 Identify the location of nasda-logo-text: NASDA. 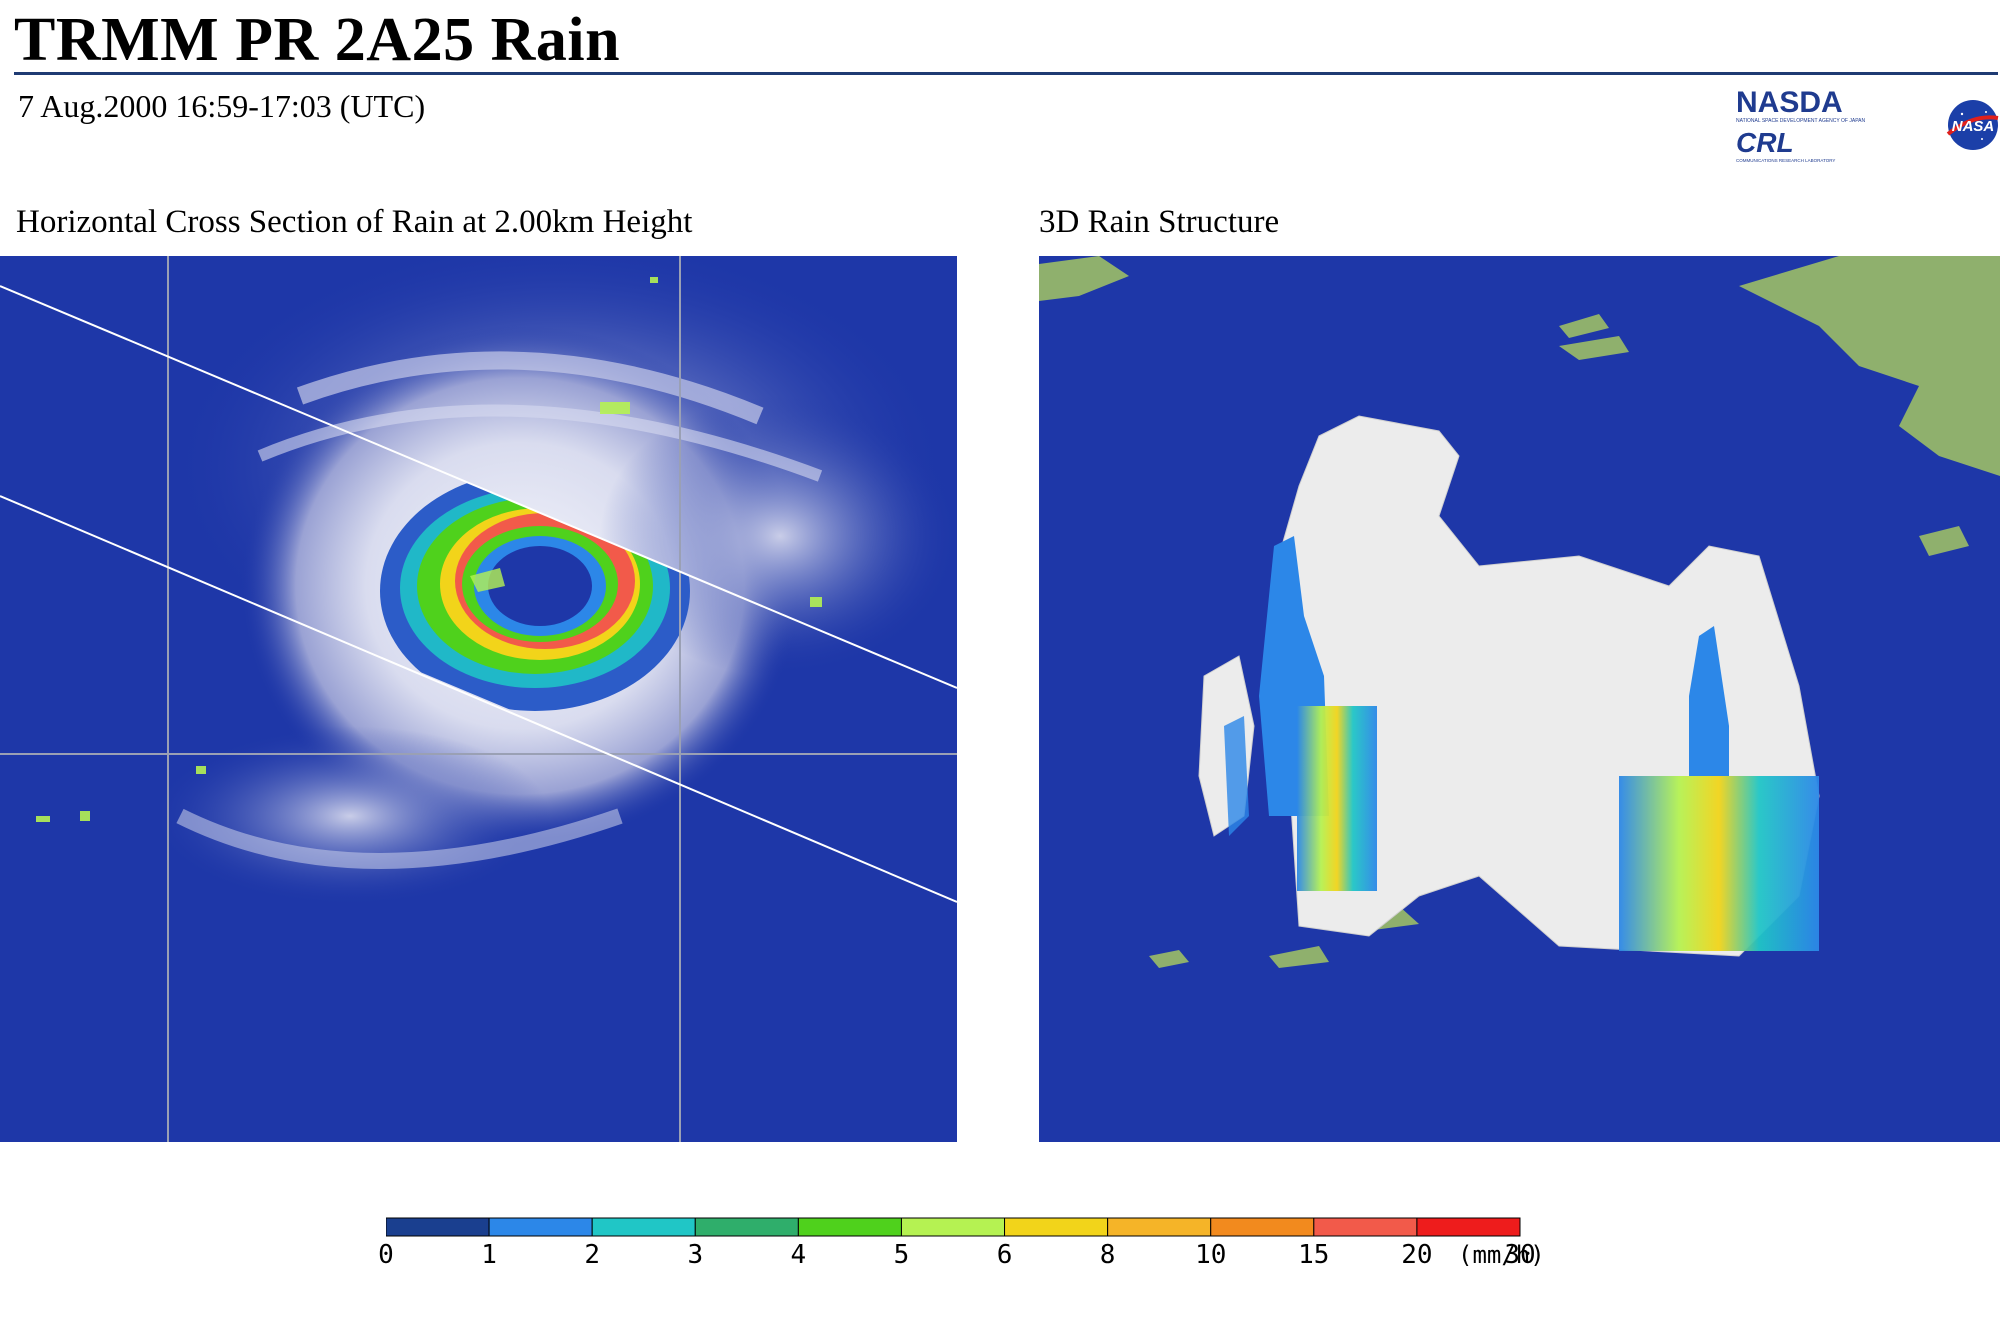
(1789, 102).